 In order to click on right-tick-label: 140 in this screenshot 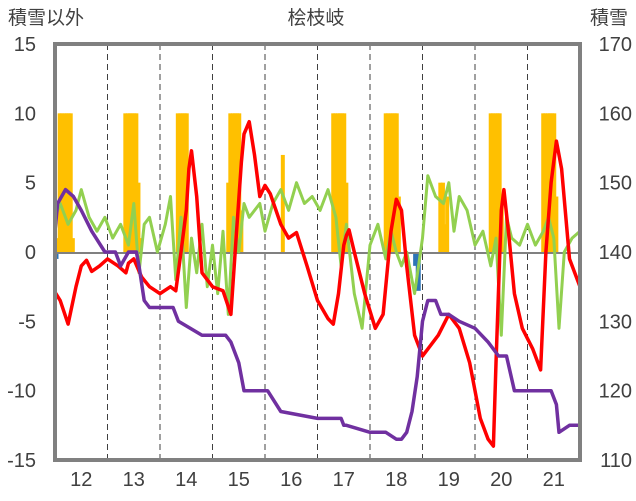, I will do `click(615, 253)`.